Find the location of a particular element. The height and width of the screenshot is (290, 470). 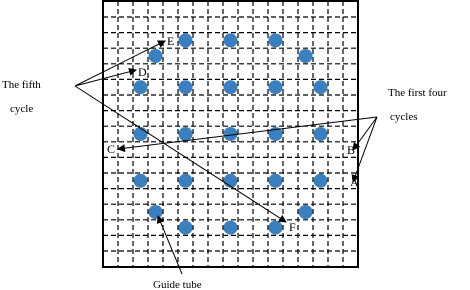

point-label: F is located at coordinates (292, 227).